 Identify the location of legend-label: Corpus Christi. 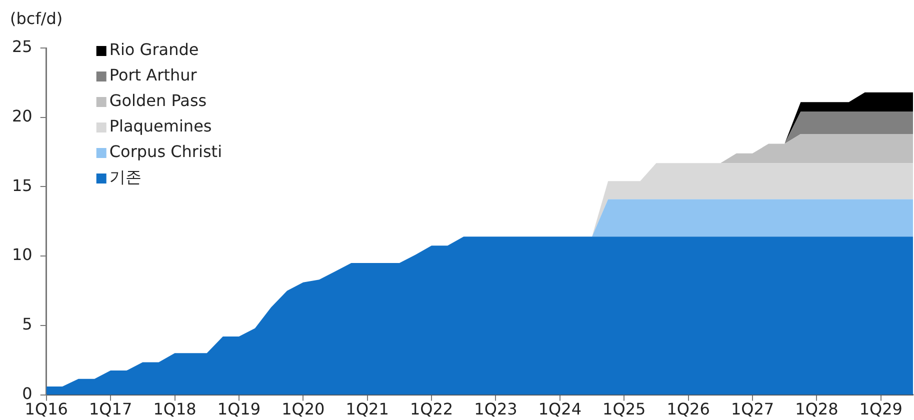
(165, 152).